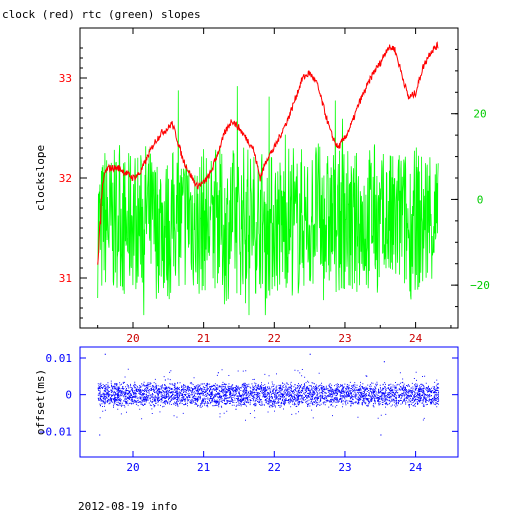  I want to click on footer-label: 2012-08-19 info, so click(127, 506).